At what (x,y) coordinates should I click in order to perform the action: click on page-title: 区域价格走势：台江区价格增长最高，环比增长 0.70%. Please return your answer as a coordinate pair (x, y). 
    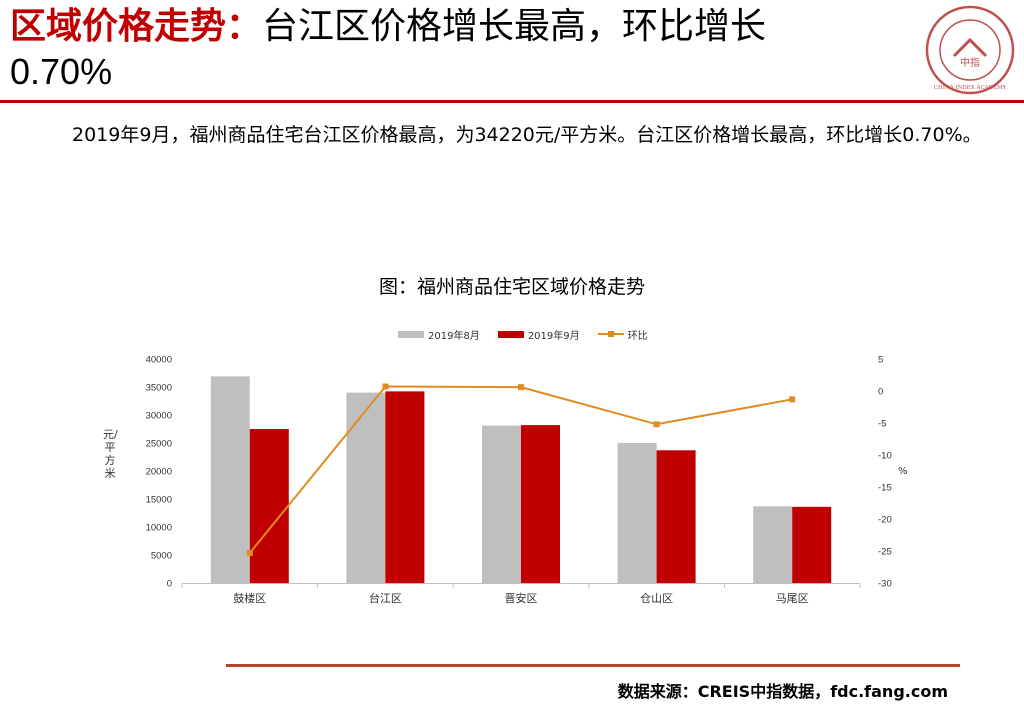
    Looking at the image, I should click on (460, 49).